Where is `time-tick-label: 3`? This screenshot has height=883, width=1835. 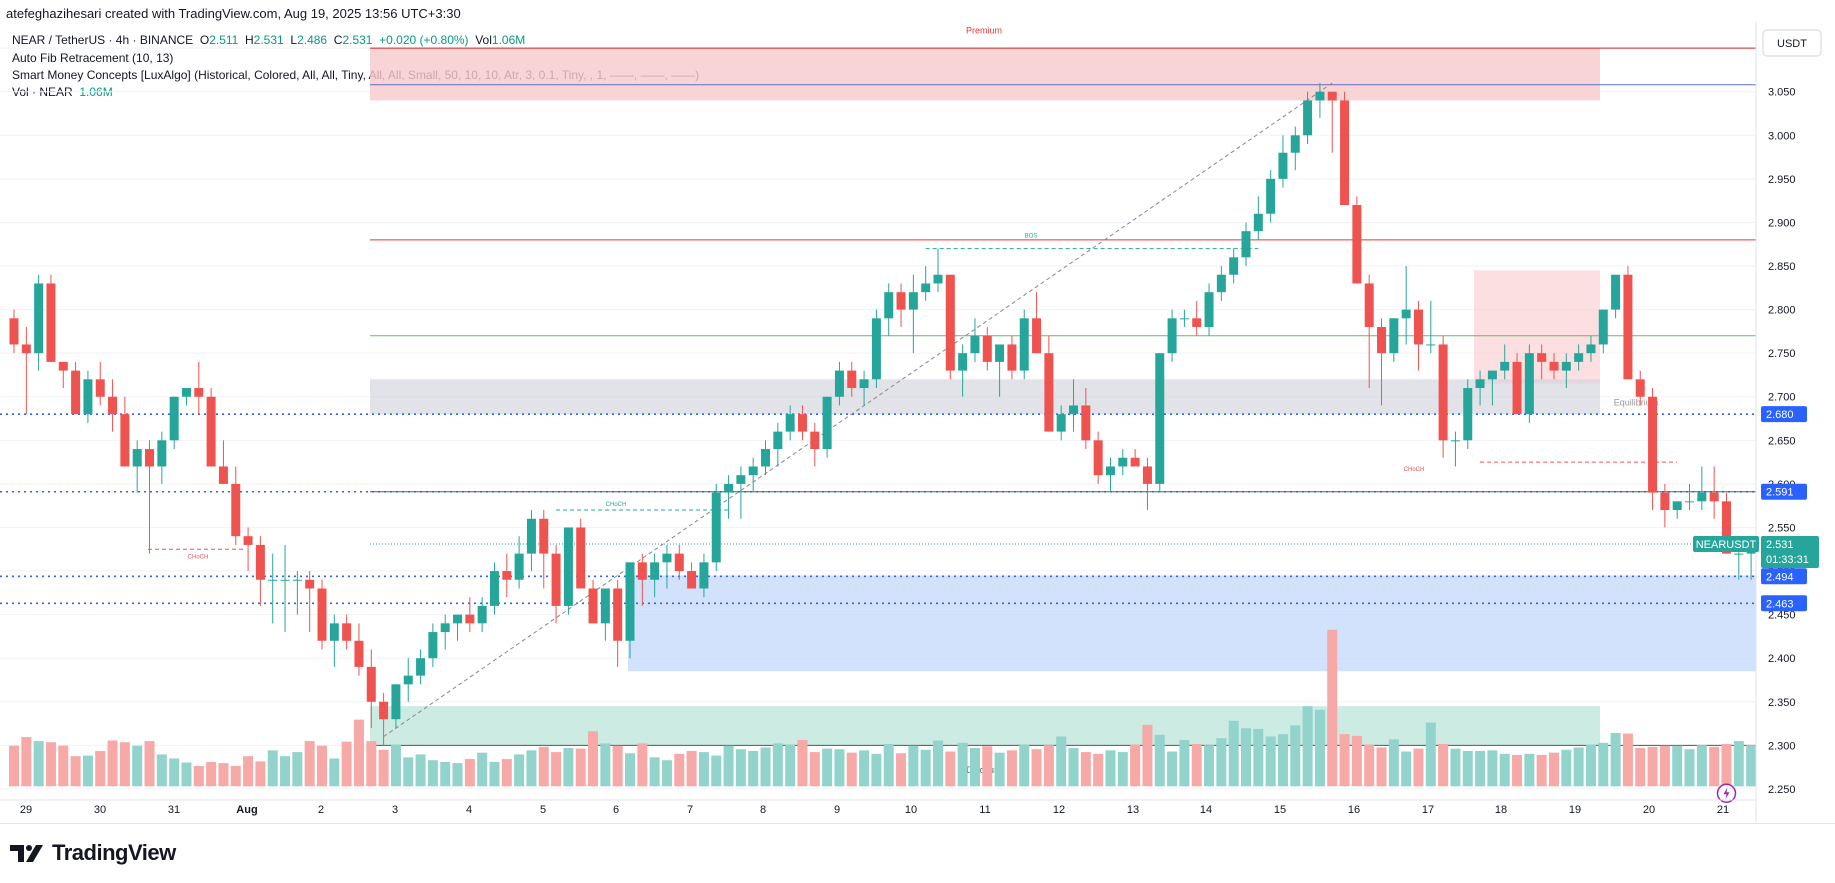 time-tick-label: 3 is located at coordinates (395, 810).